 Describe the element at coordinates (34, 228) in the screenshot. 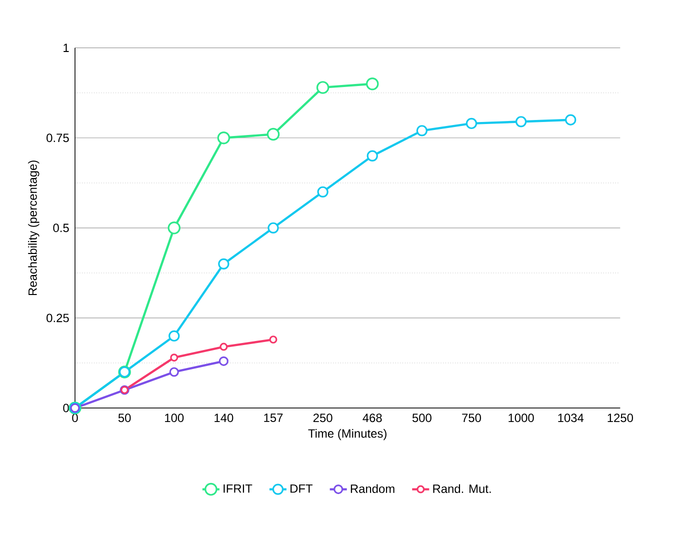

I see `y-axis-title: Reachability (percentage)` at that location.